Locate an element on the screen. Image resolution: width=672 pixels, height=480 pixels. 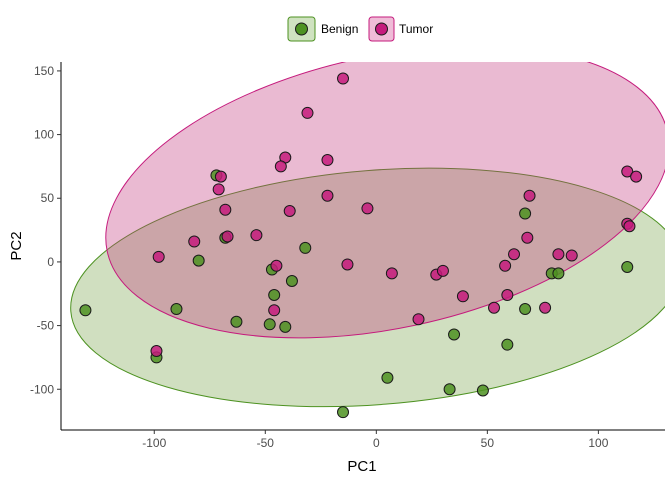
y-axis-title: PC2 is located at coordinates (16, 245).